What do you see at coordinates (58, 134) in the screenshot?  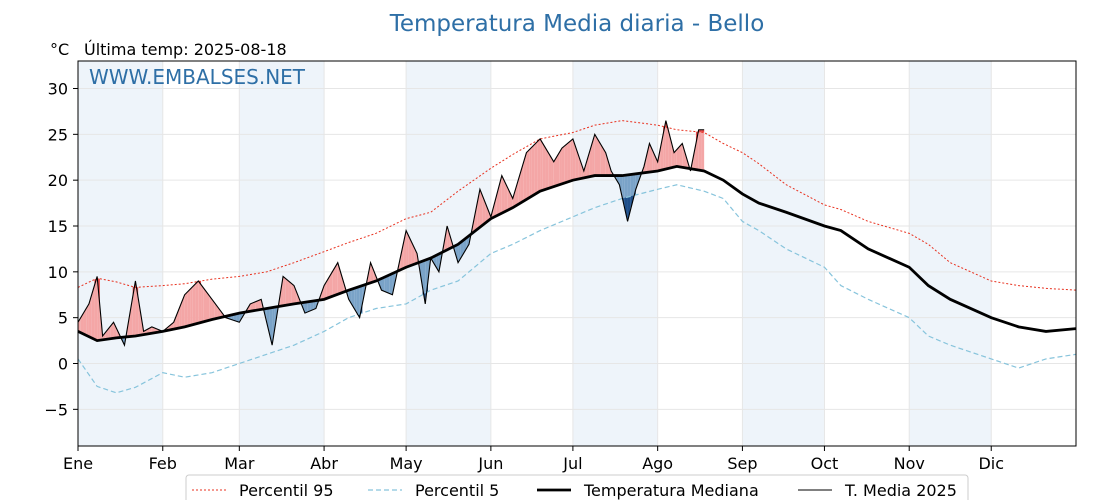 I see `y-tick-label: 25` at bounding box center [58, 134].